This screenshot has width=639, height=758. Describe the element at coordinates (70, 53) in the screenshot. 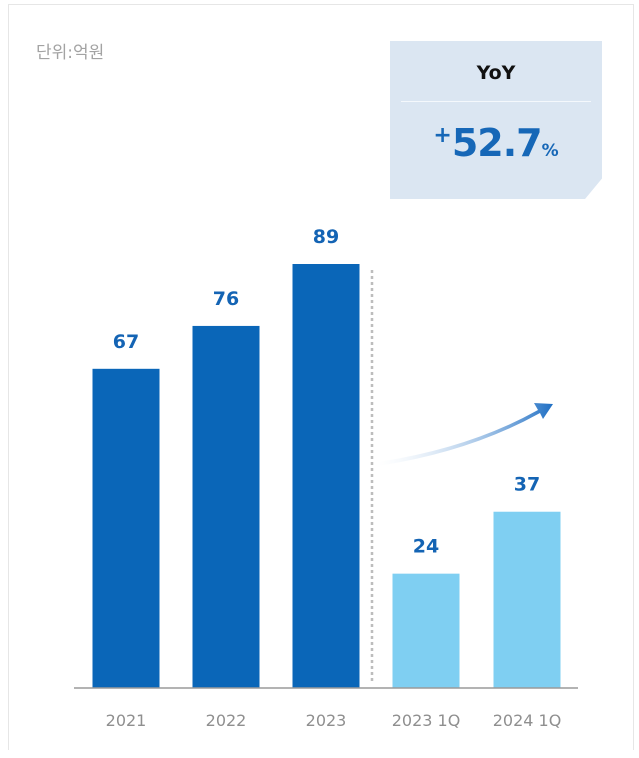

I see `unit-label: 단위:억원` at that location.